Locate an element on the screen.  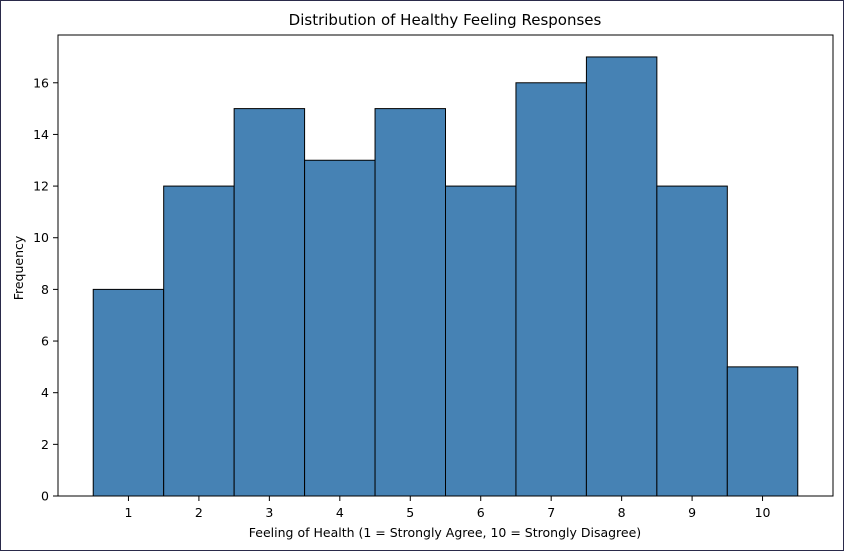
y-tick-label: 12 is located at coordinates (41, 186).